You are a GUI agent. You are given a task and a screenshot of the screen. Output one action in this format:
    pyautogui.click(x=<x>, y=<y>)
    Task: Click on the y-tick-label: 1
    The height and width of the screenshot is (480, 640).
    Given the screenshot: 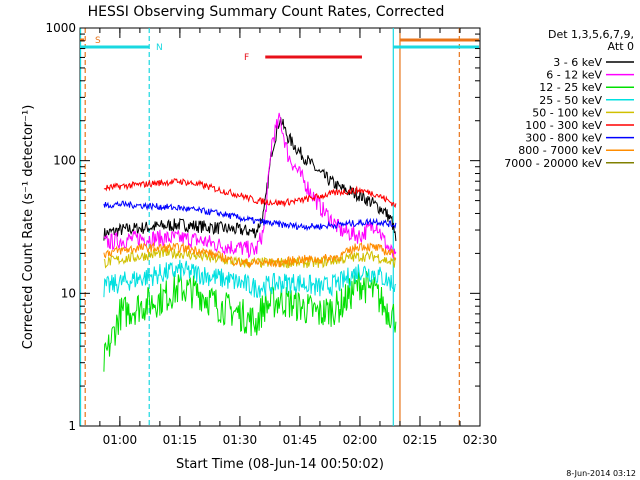 What is the action you would take?
    pyautogui.click(x=72, y=426)
    